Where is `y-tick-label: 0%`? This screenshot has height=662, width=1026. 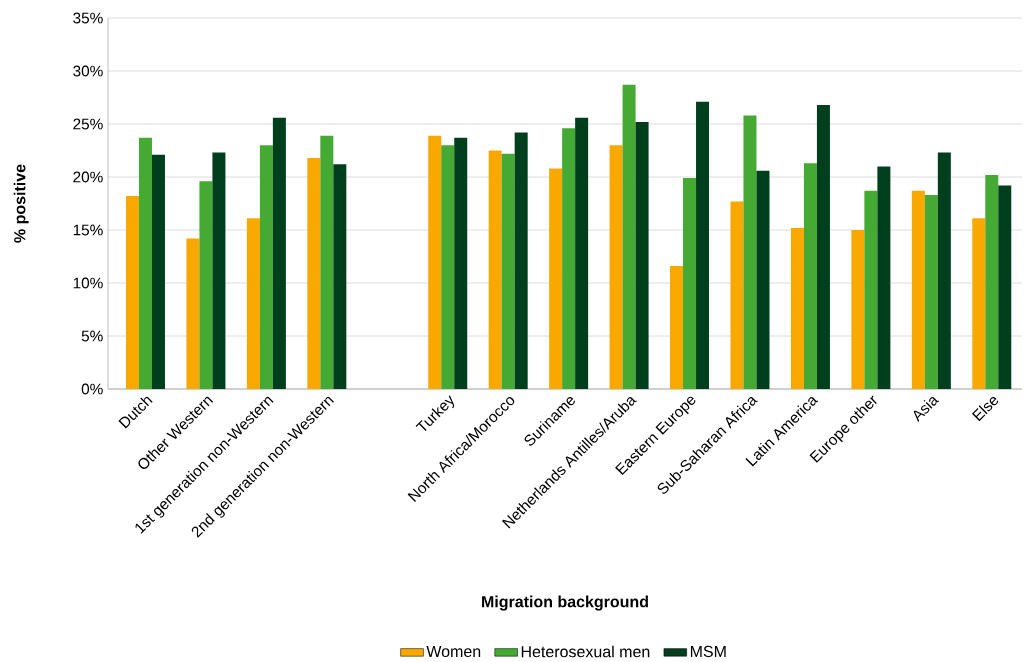
y-tick-label: 0% is located at coordinates (92, 389).